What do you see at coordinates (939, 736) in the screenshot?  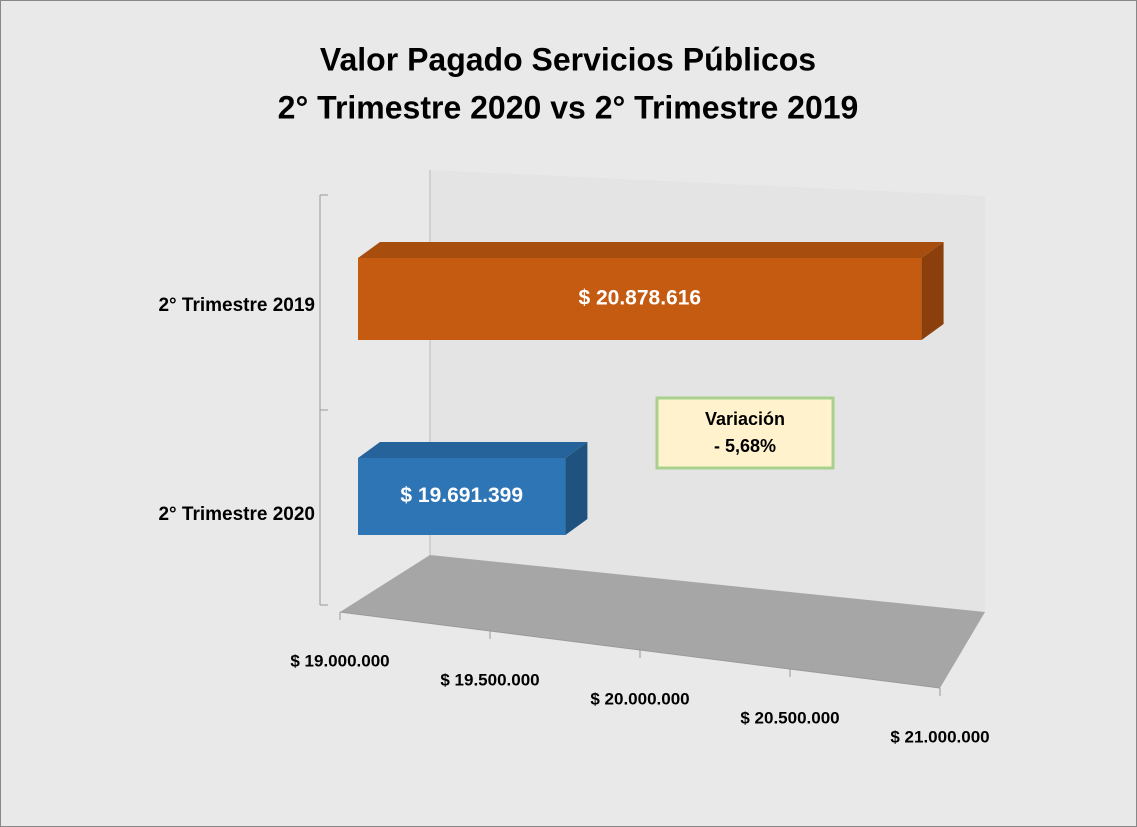 I see `x-tick-label: $ 21.000.000` at bounding box center [939, 736].